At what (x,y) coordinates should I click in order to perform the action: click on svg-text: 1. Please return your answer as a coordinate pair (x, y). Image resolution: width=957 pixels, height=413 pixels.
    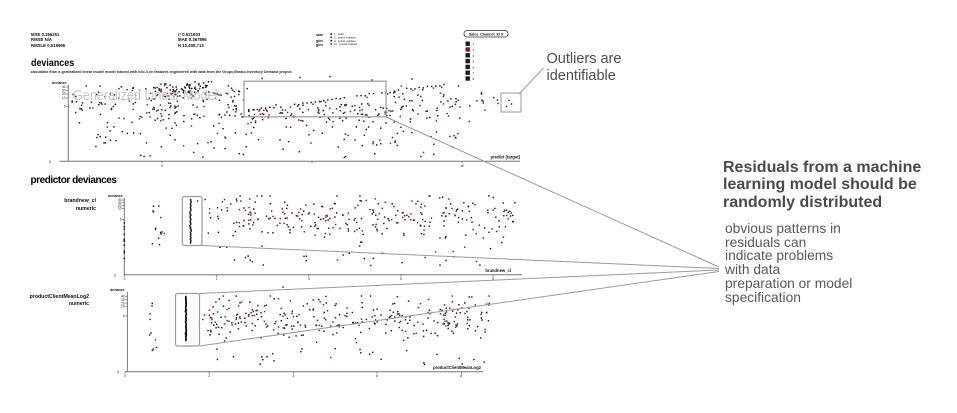
    Looking at the image, I should click on (474, 44).